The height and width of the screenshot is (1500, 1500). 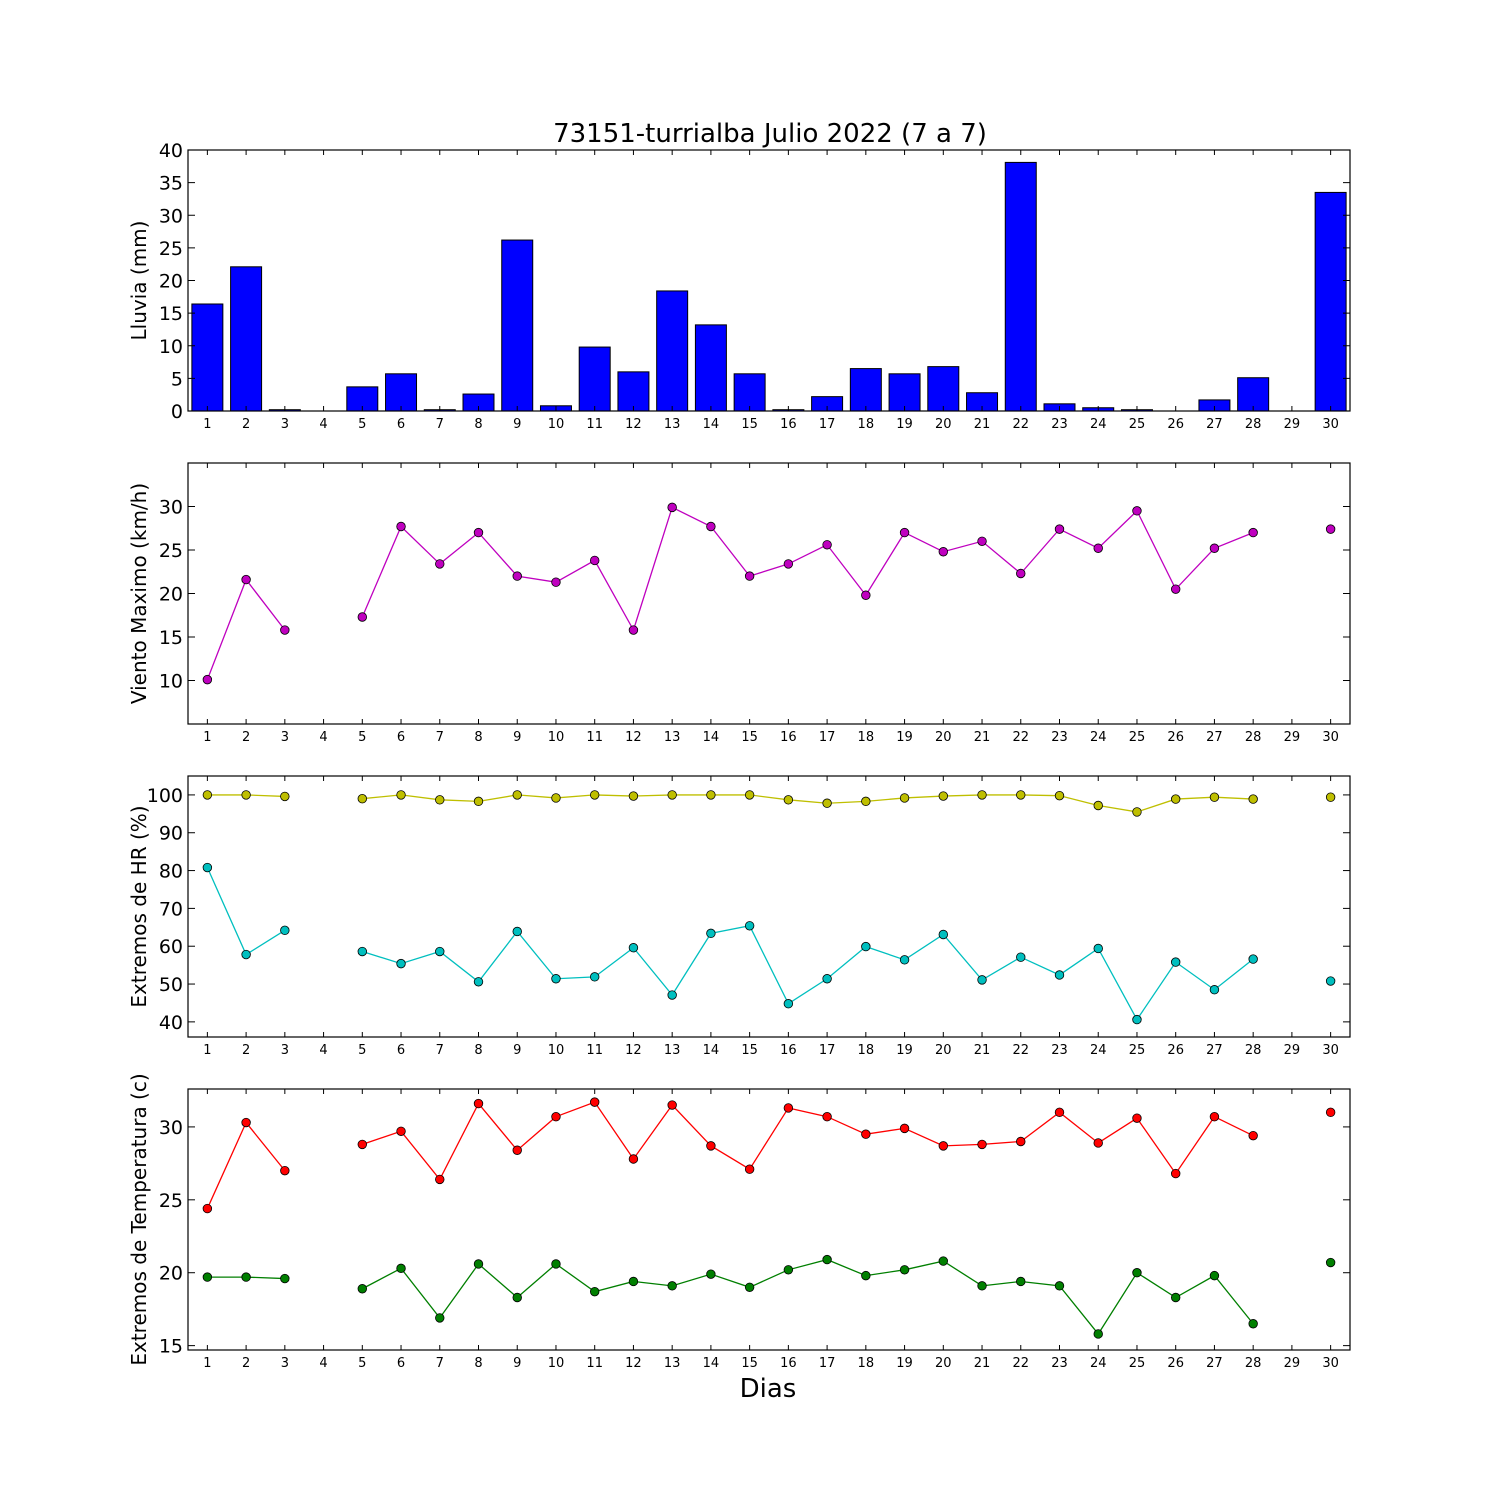 I want to click on rain-xtick-label: 17, so click(x=827, y=424).